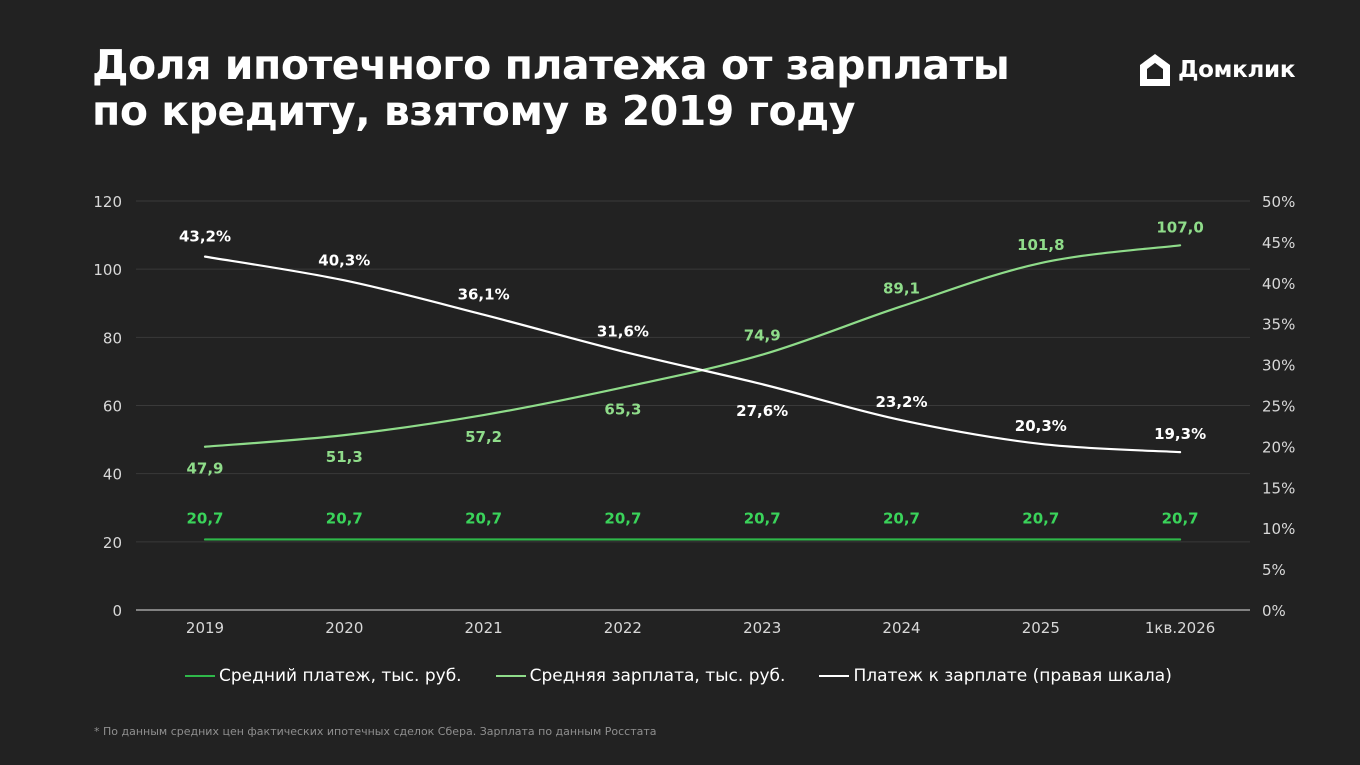  Describe the element at coordinates (205, 628) in the screenshot. I see `x-tick-label: 2019` at that location.